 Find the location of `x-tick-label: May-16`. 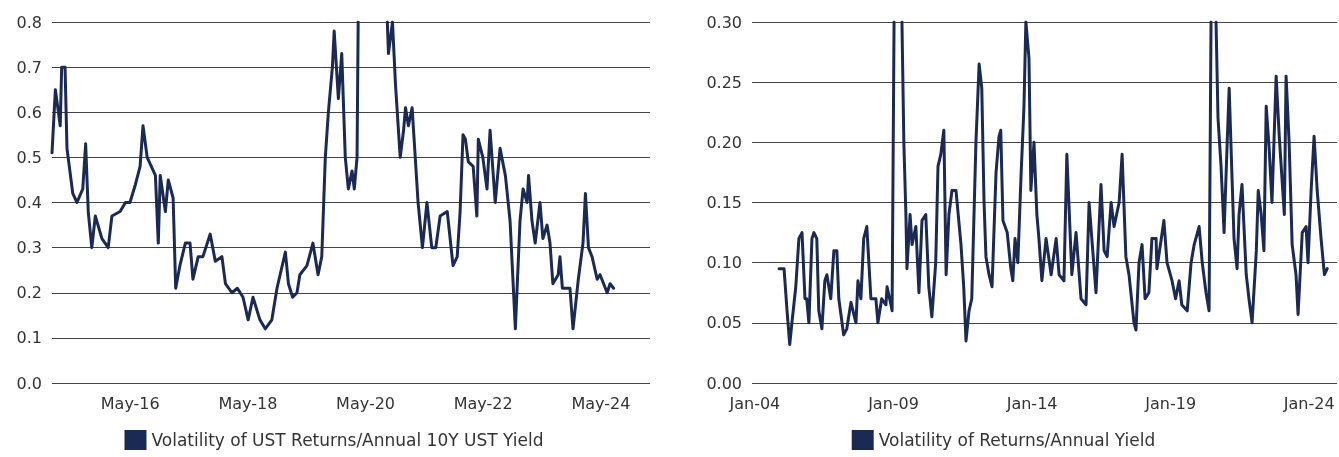

x-tick-label: May-16 is located at coordinates (130, 403).